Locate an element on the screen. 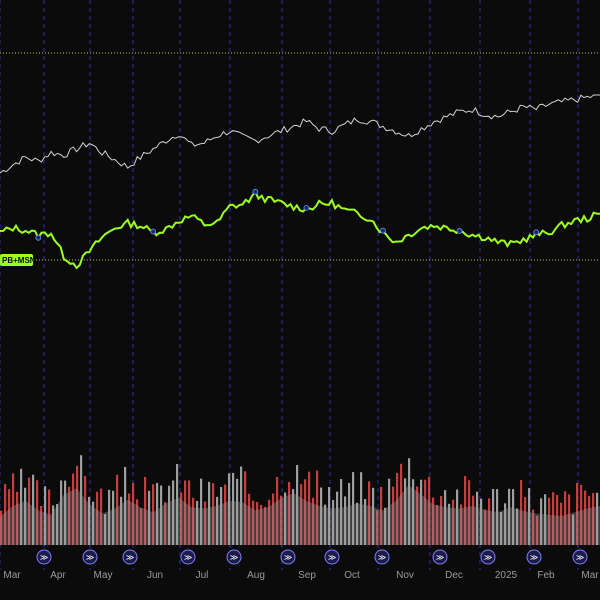 This screenshot has height=600, width=600. event-marker-label-0: ≫ is located at coordinates (44, 557).